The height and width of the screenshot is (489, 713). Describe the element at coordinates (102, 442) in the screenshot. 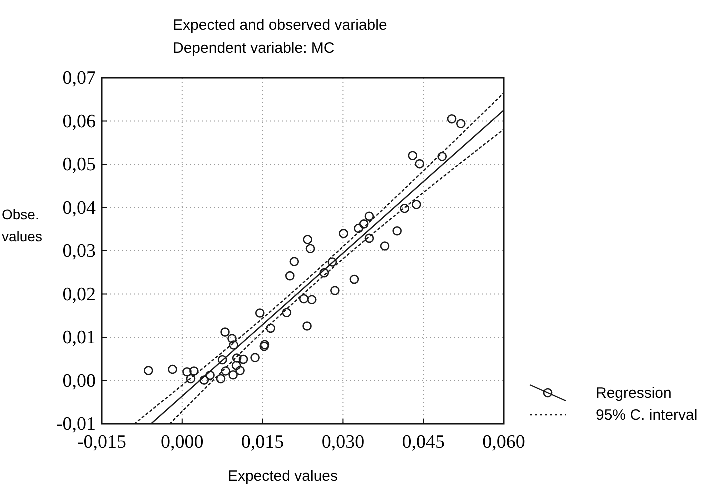

I see `x-tick-label: -0,015` at that location.